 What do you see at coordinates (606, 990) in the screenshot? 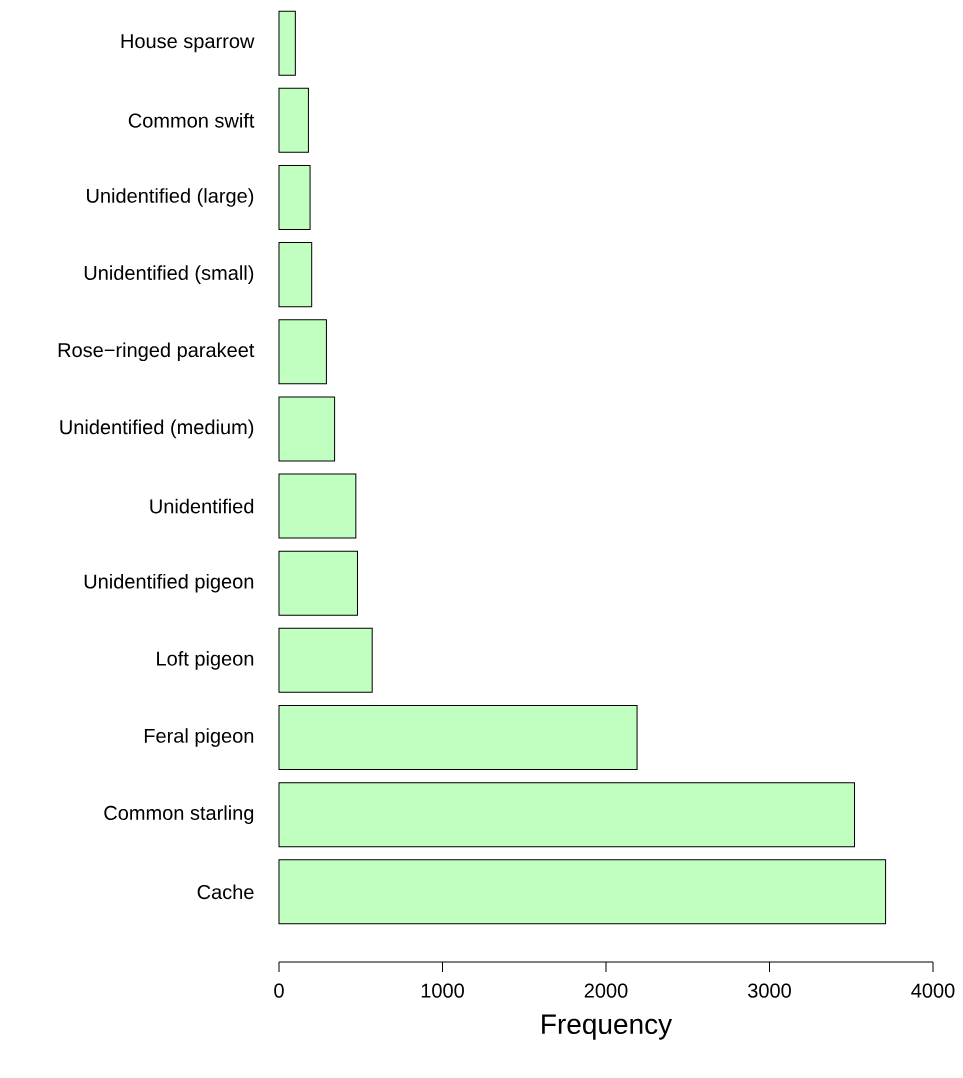
I see `x-tick-label: 2000` at bounding box center [606, 990].